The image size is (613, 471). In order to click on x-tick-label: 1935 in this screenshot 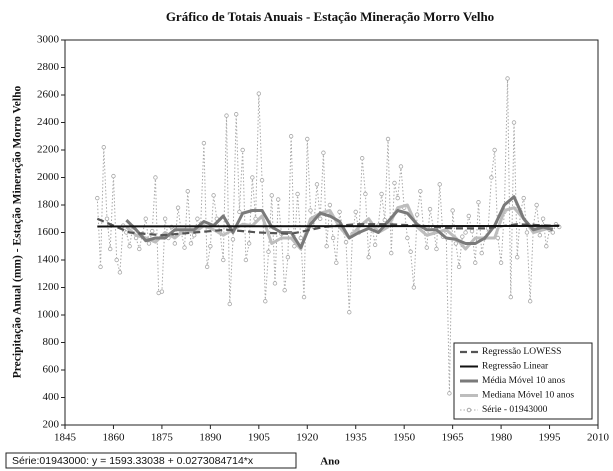, I will do `click(356, 438)`.